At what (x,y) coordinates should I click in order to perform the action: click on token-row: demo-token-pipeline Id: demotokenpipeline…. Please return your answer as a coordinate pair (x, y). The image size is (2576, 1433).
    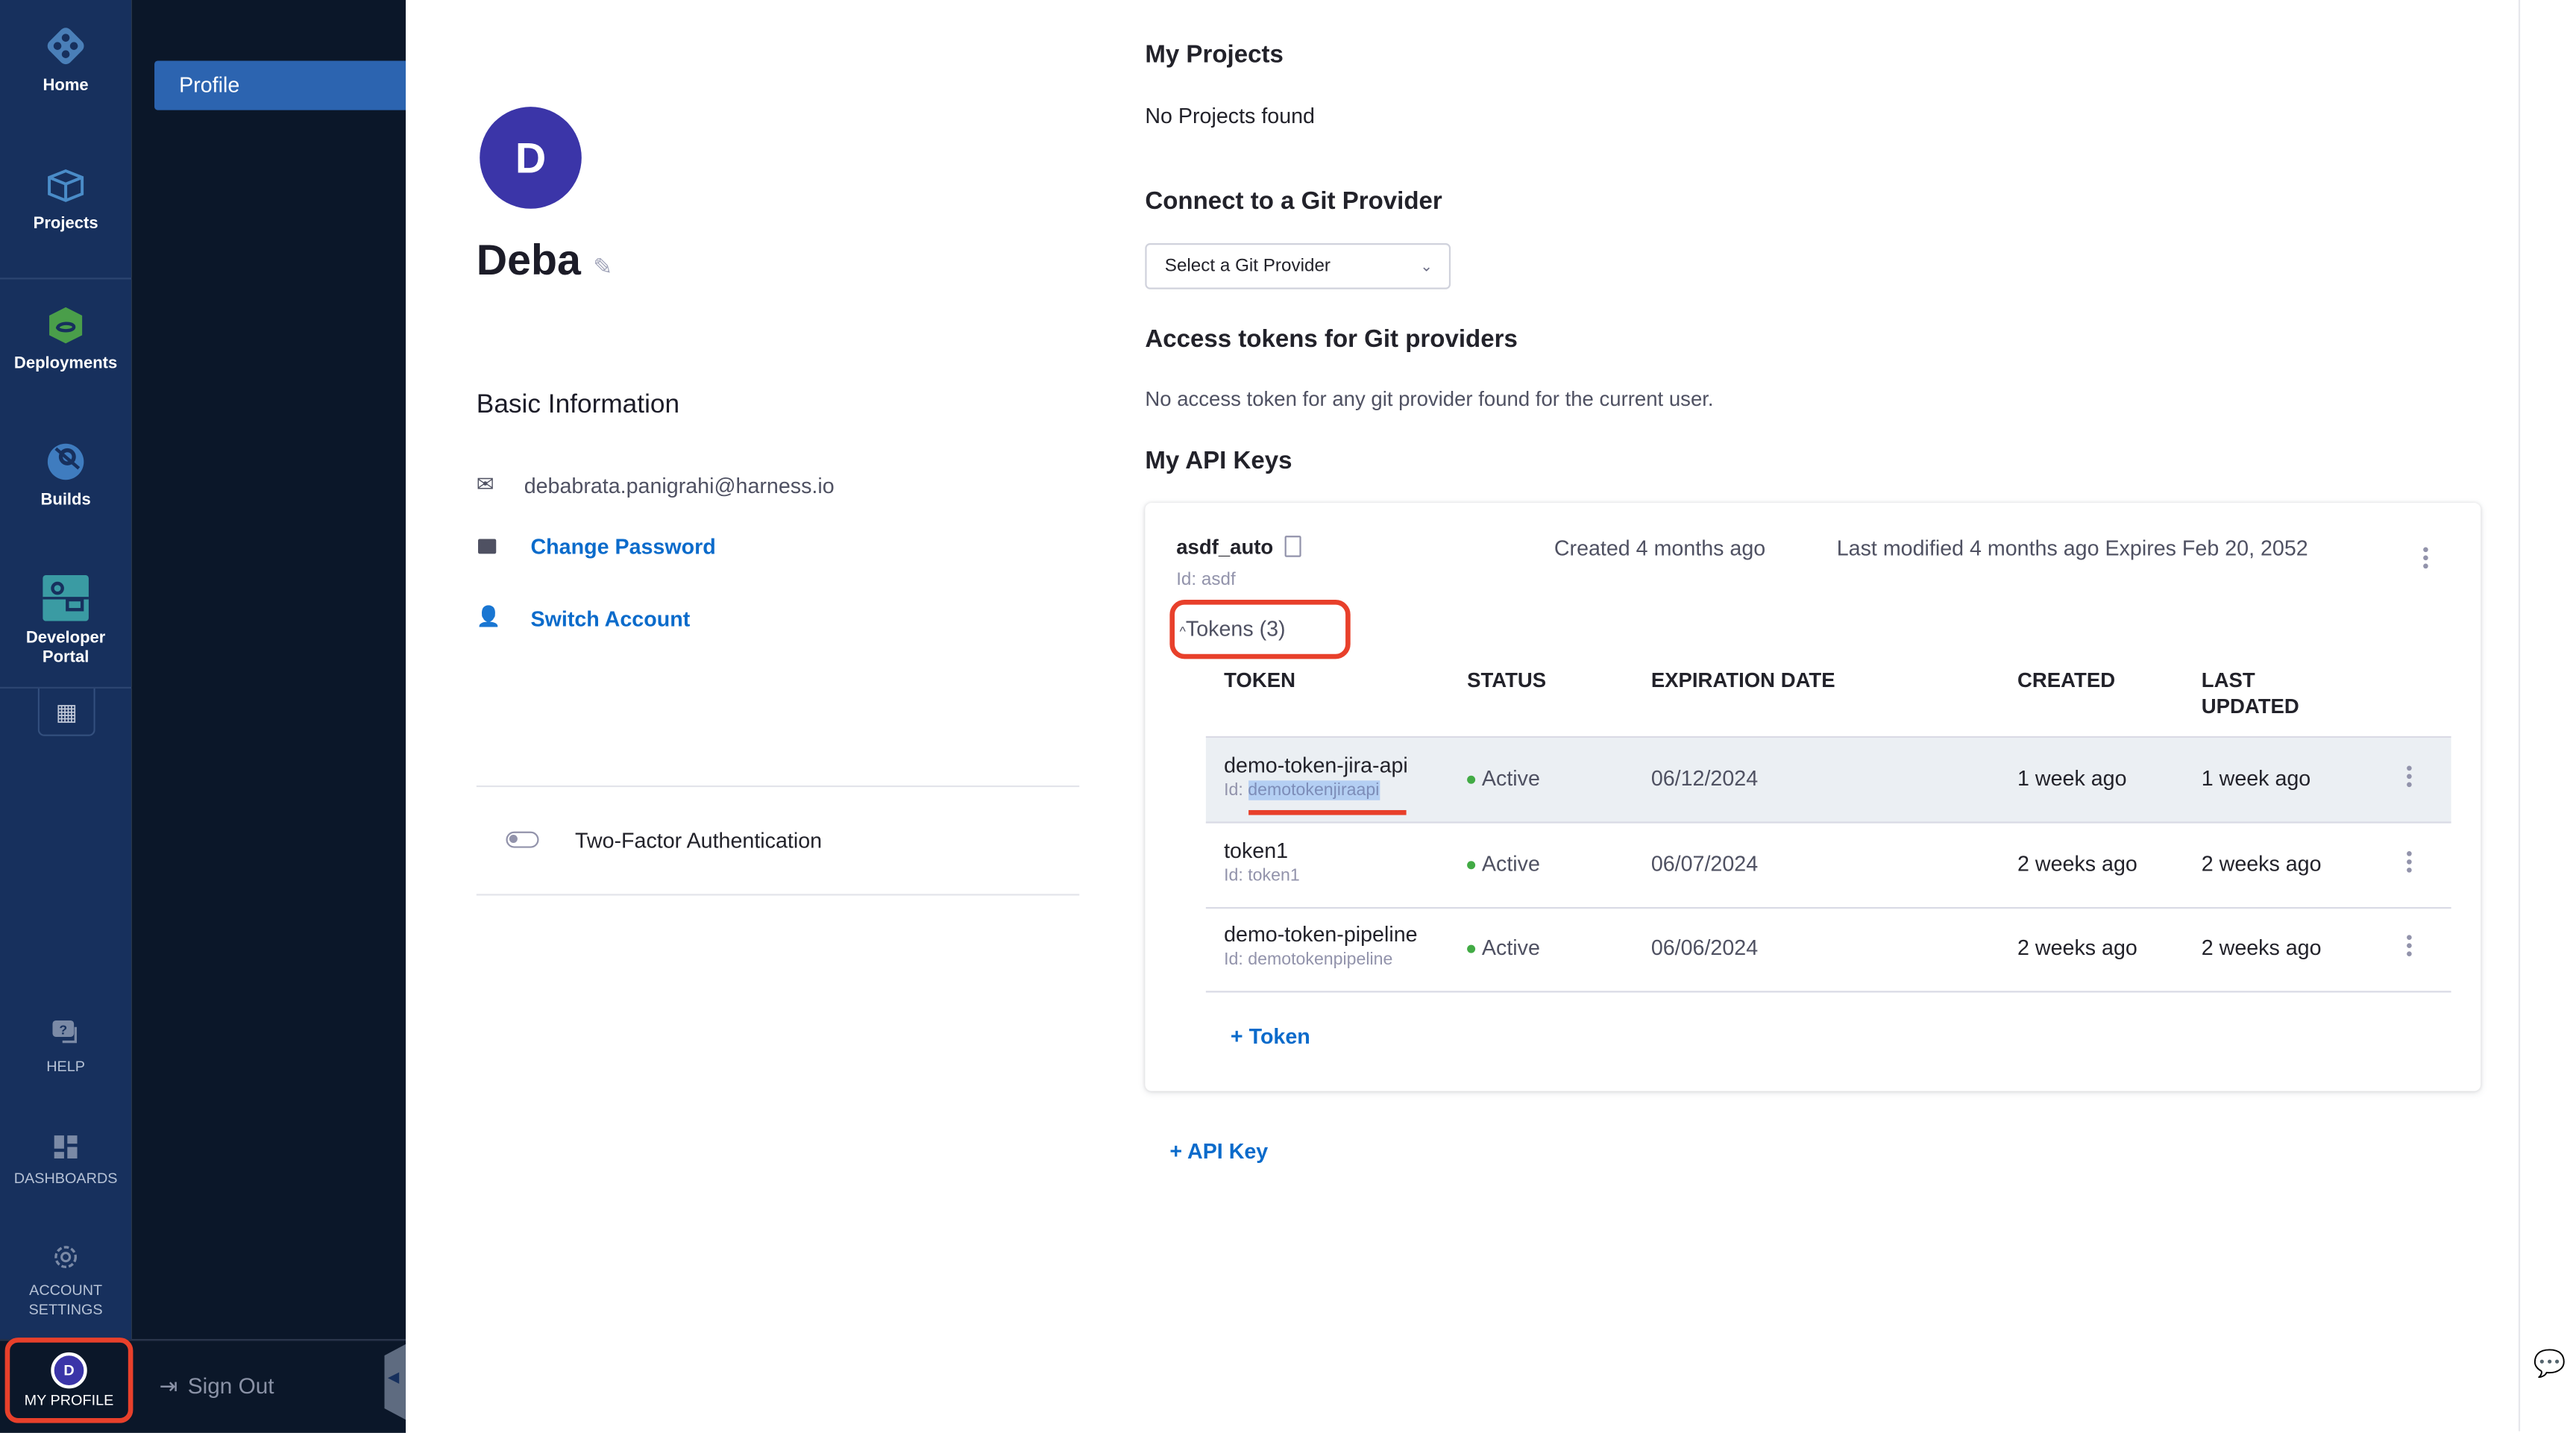
    Looking at the image, I should click on (1828, 950).